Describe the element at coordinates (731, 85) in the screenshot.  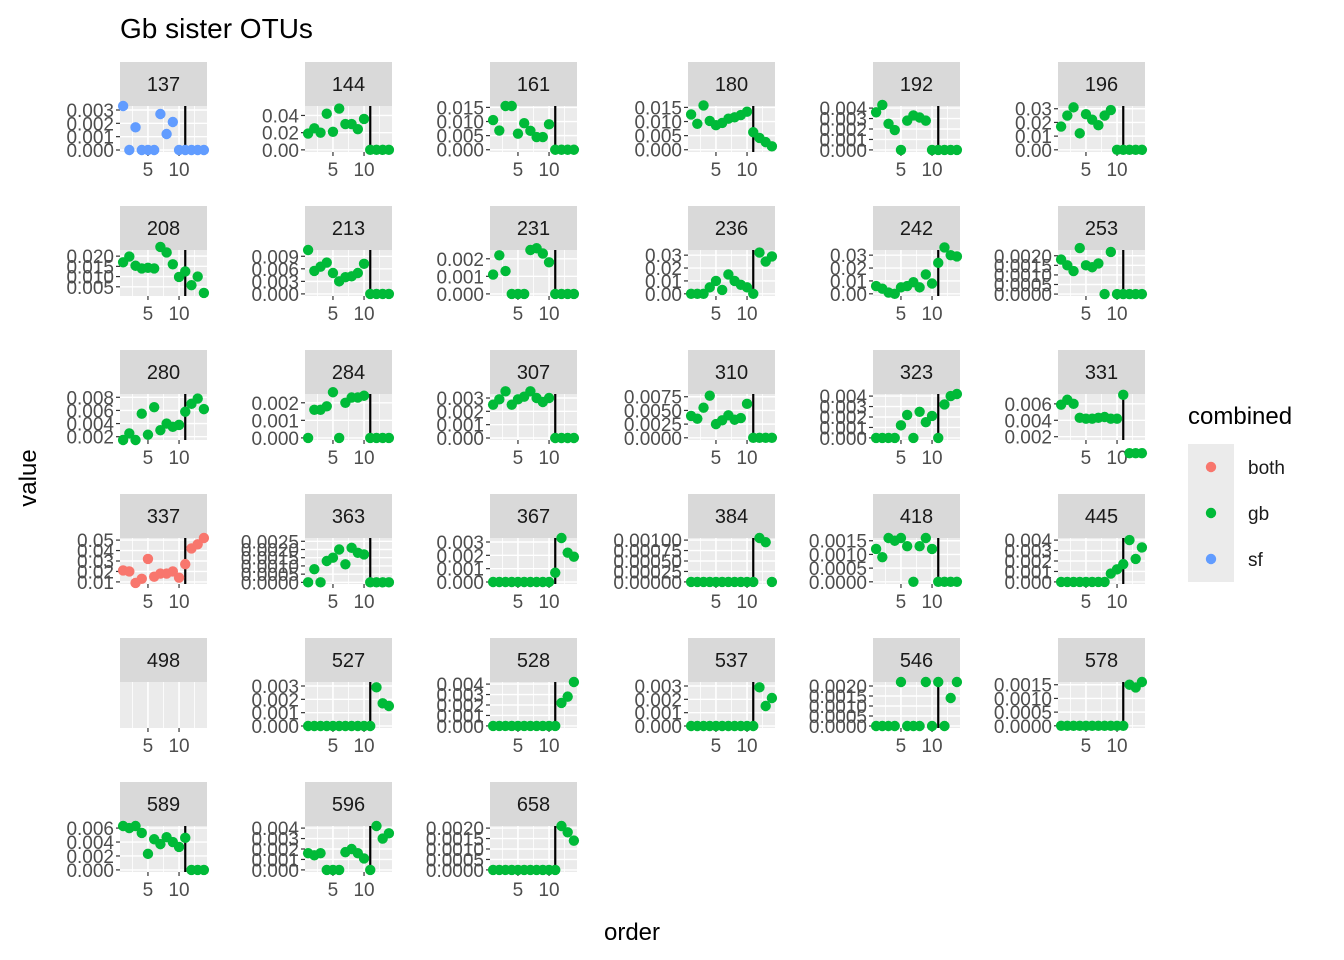
I see `facet-strip-label: 180` at that location.